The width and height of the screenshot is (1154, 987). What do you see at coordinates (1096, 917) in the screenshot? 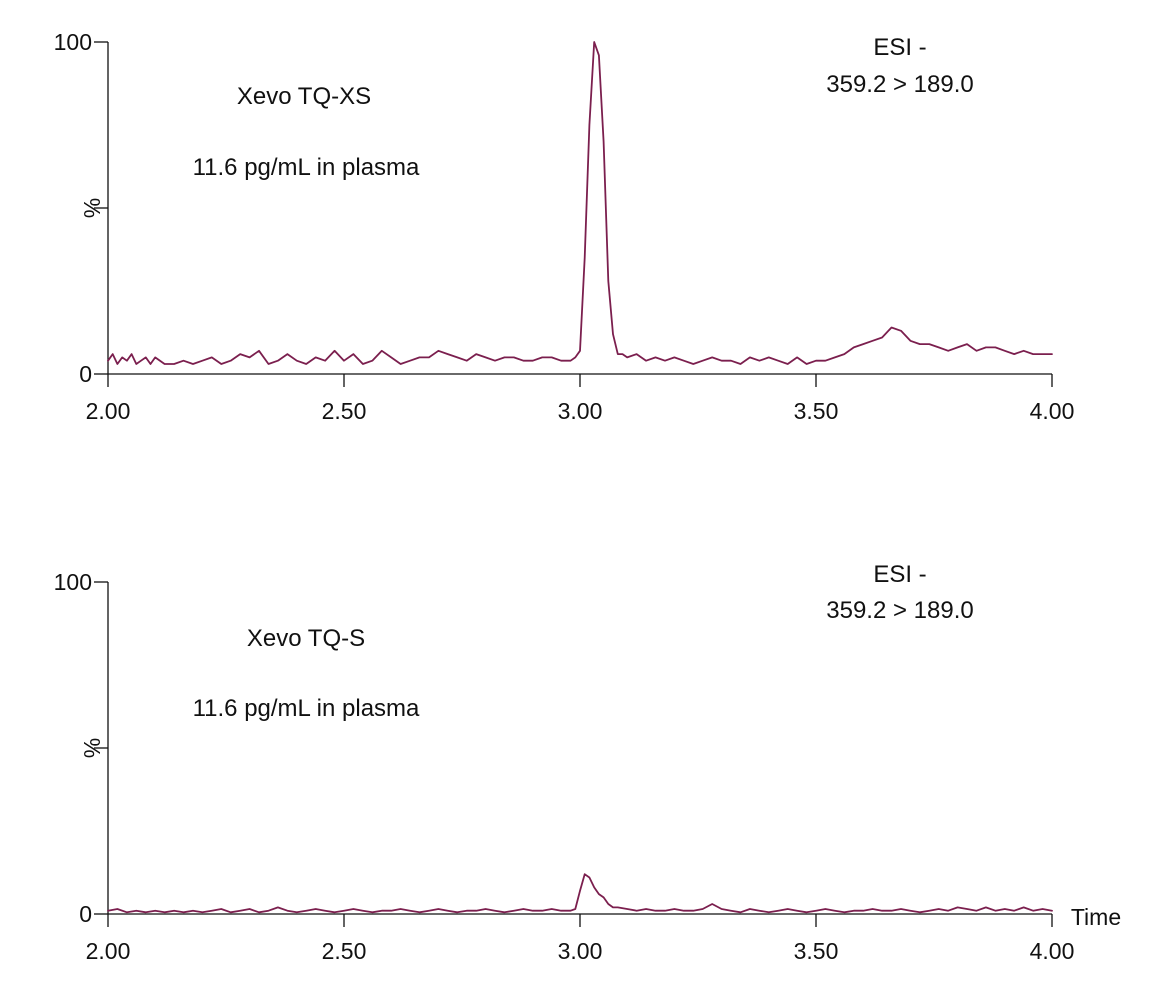
I see `x-axis-label: Time` at bounding box center [1096, 917].